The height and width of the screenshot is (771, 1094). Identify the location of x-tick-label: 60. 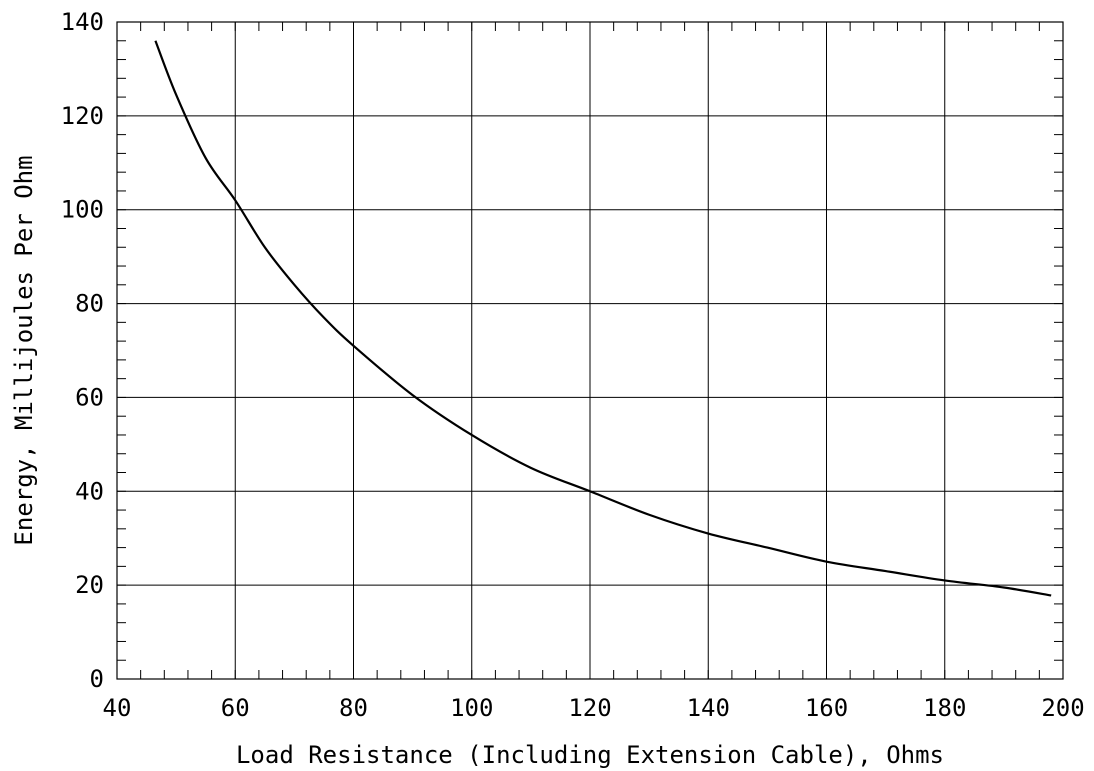
(235, 708).